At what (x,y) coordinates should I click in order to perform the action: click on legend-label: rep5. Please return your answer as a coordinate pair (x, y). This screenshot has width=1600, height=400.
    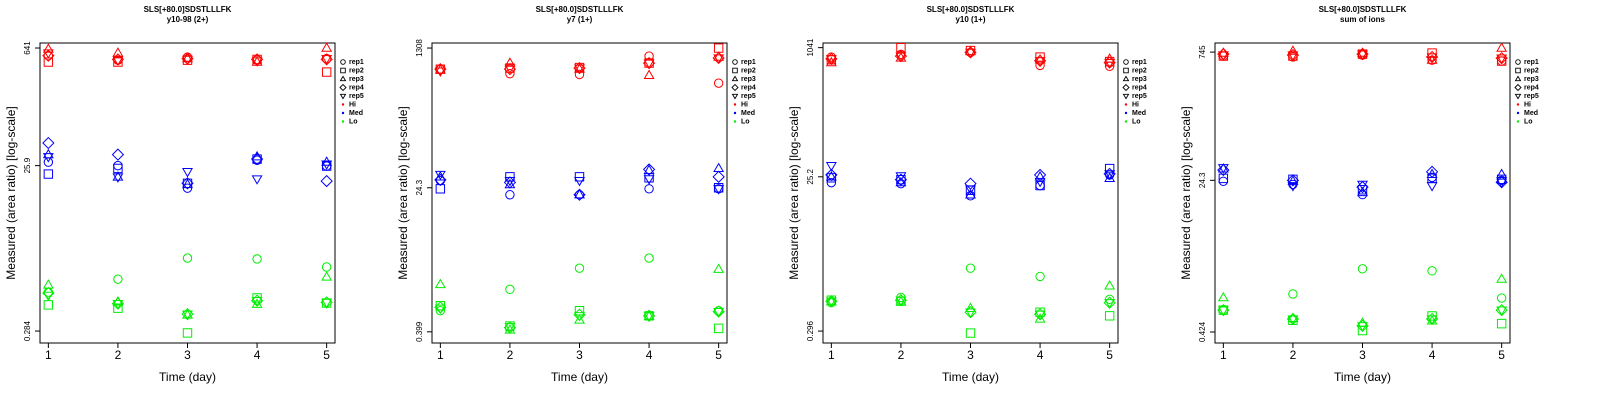
    Looking at the image, I should click on (356, 96).